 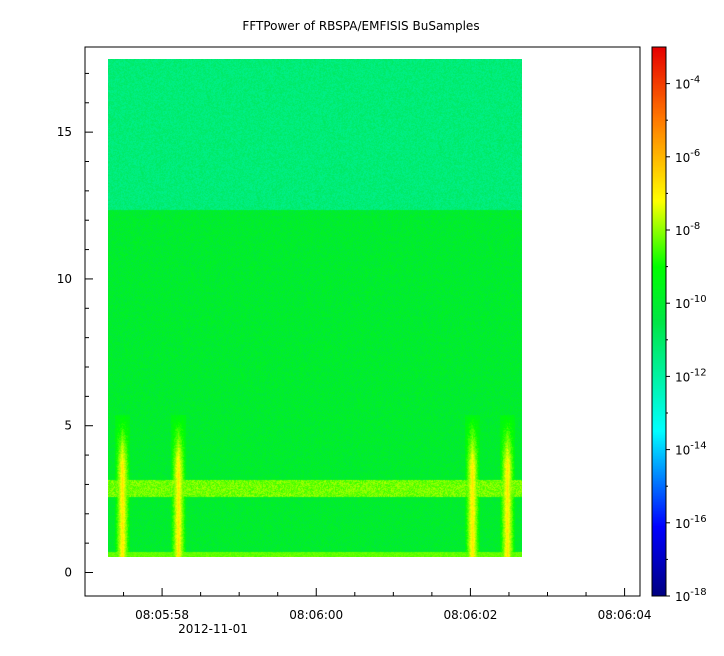 I want to click on x-tick-label: 08:06:00, so click(x=316, y=615).